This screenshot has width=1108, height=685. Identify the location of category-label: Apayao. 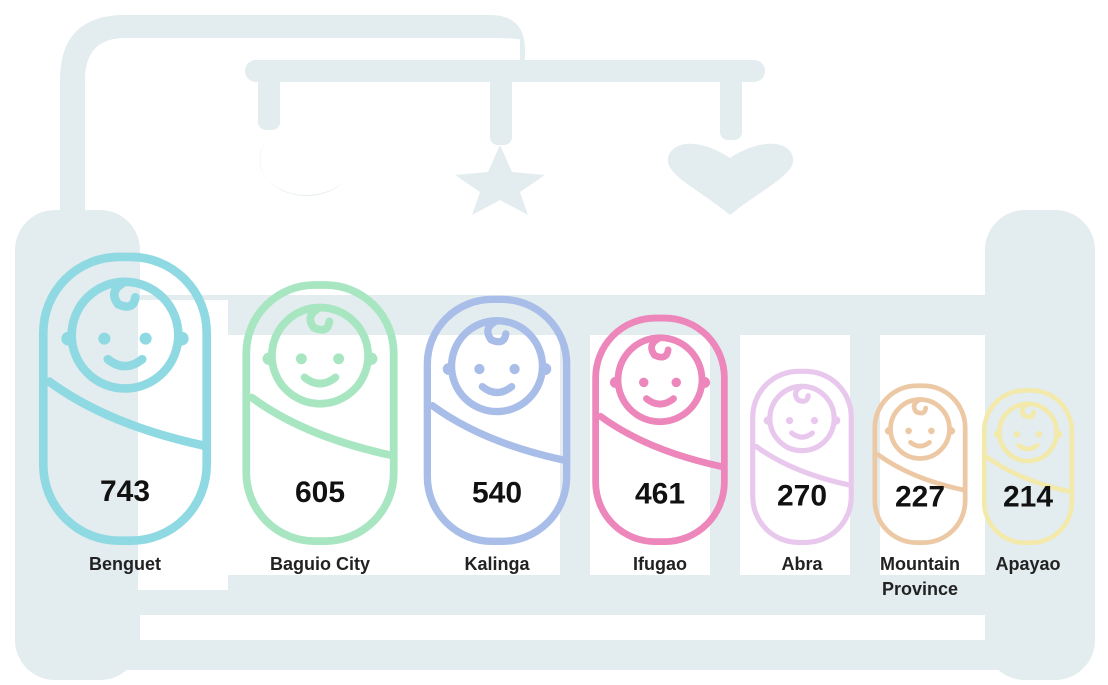
(1028, 564).